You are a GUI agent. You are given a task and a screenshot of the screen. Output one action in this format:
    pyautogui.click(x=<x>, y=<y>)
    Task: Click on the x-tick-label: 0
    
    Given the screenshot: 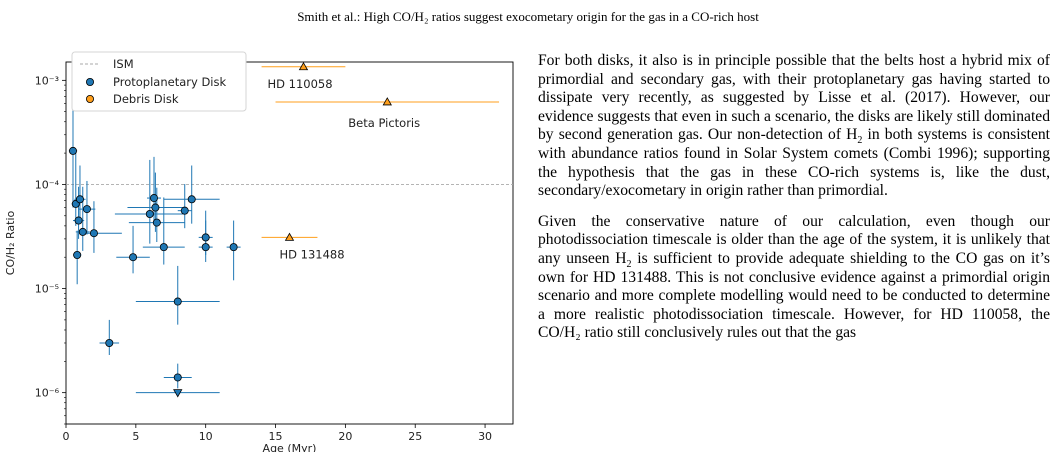 What is the action you would take?
    pyautogui.click(x=66, y=436)
    